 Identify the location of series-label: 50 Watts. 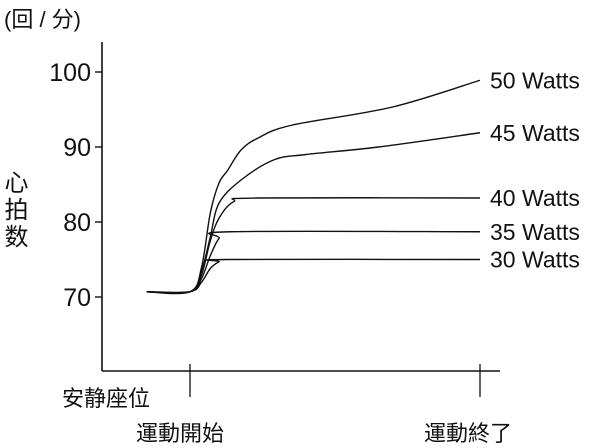
(535, 80).